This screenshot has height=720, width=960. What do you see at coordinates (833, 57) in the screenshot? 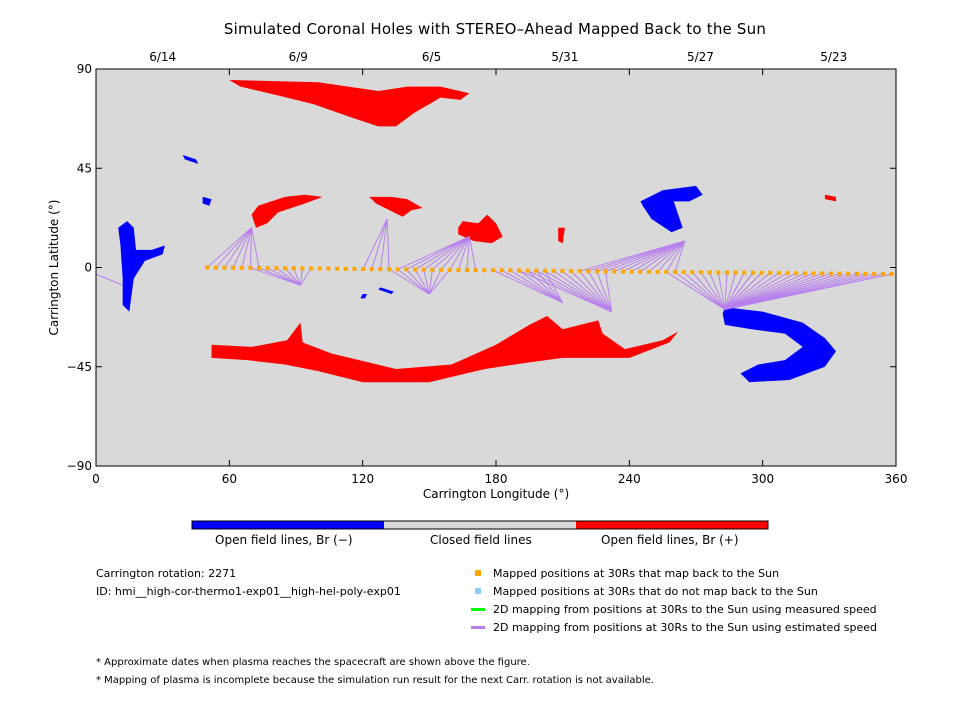
I see `top-date-label: 5/23` at bounding box center [833, 57].